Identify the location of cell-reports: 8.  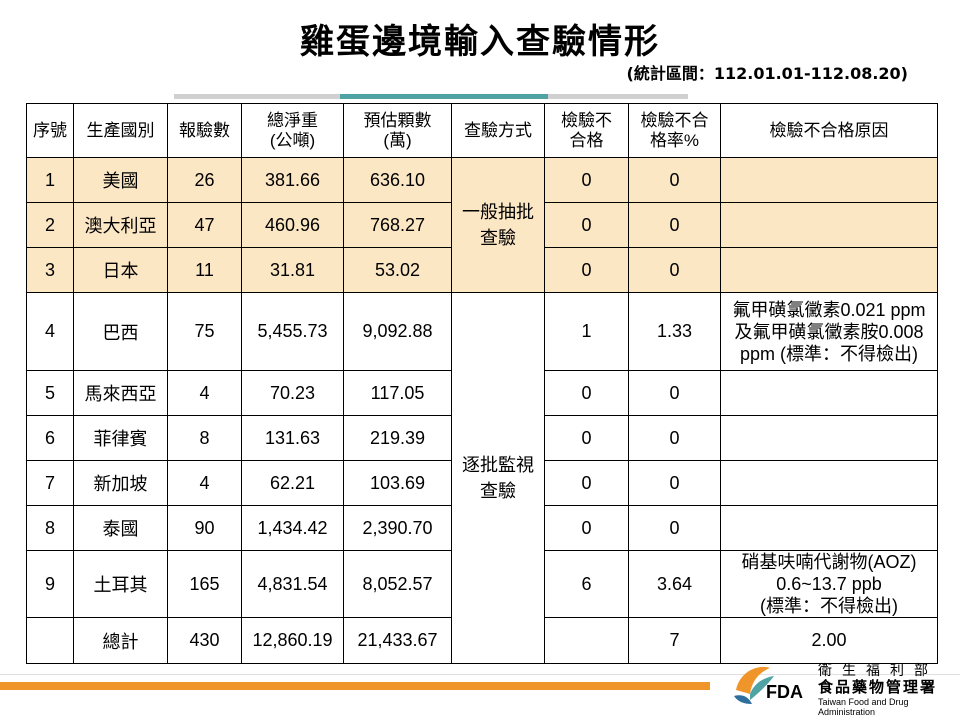
(204, 438).